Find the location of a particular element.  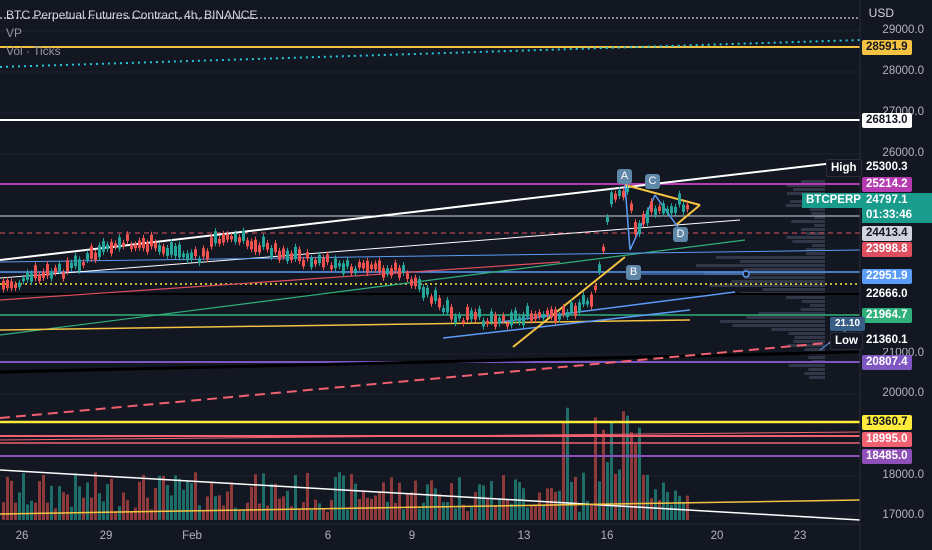

price-level-label: 26813.0 is located at coordinates (887, 120).